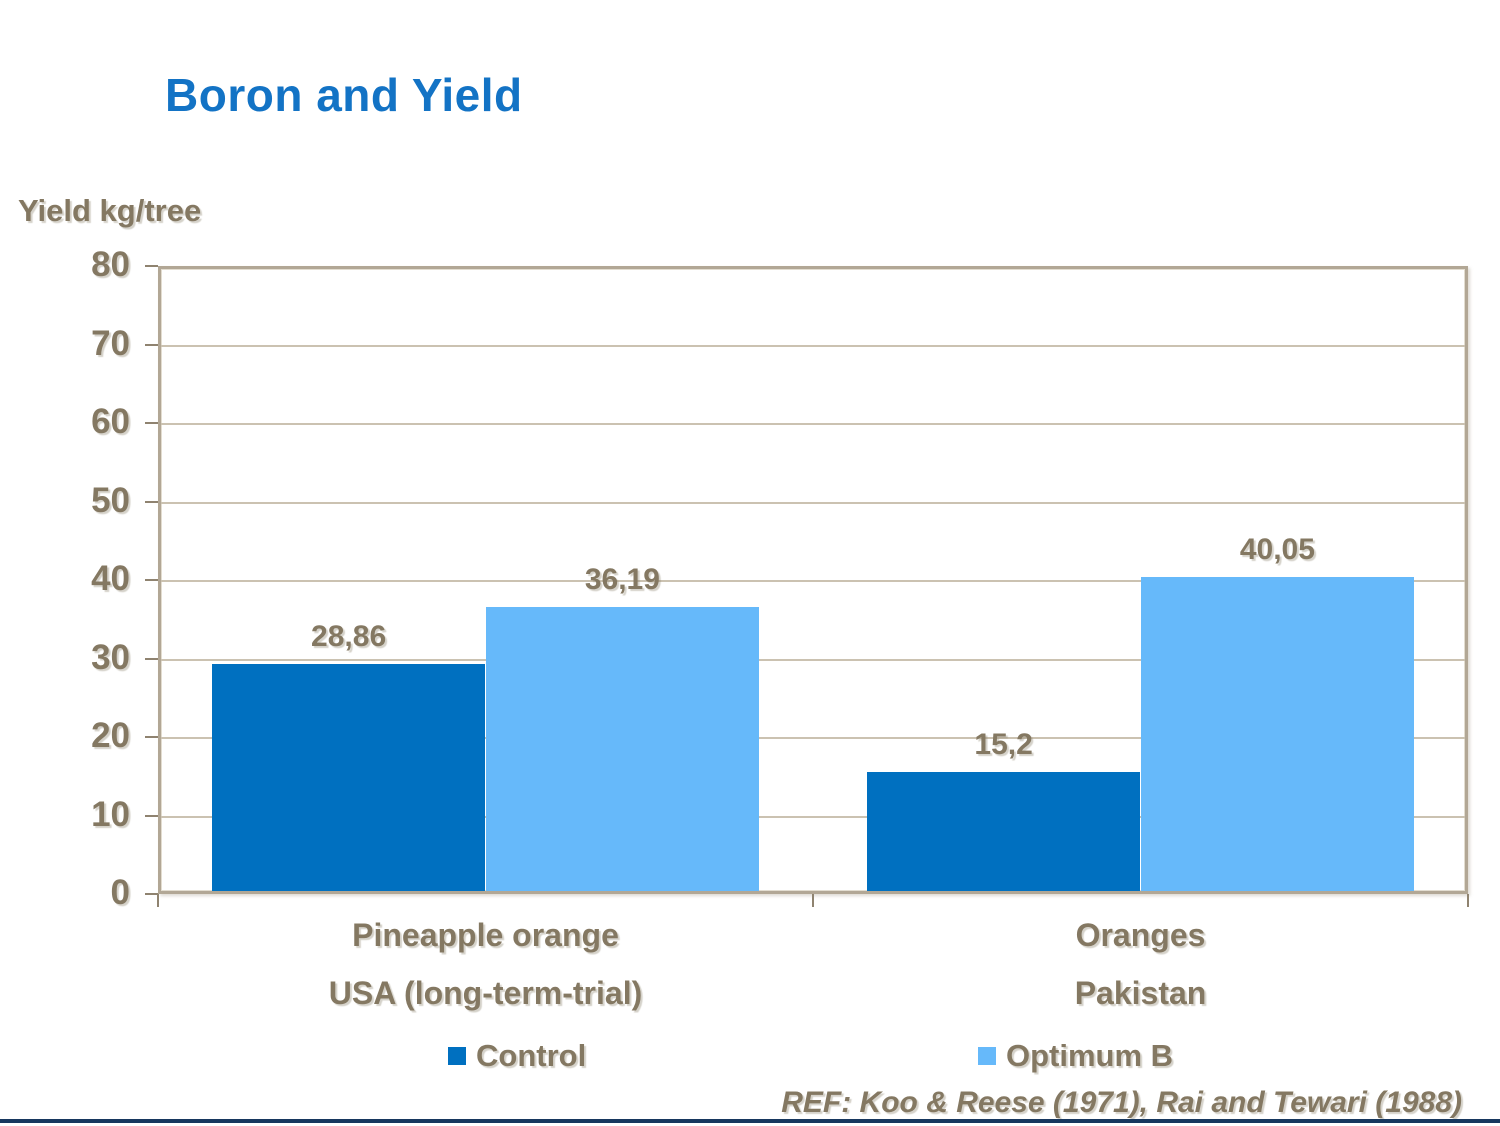 This screenshot has width=1500, height=1126. What do you see at coordinates (110, 264) in the screenshot?
I see `y-tick-label-80: 80` at bounding box center [110, 264].